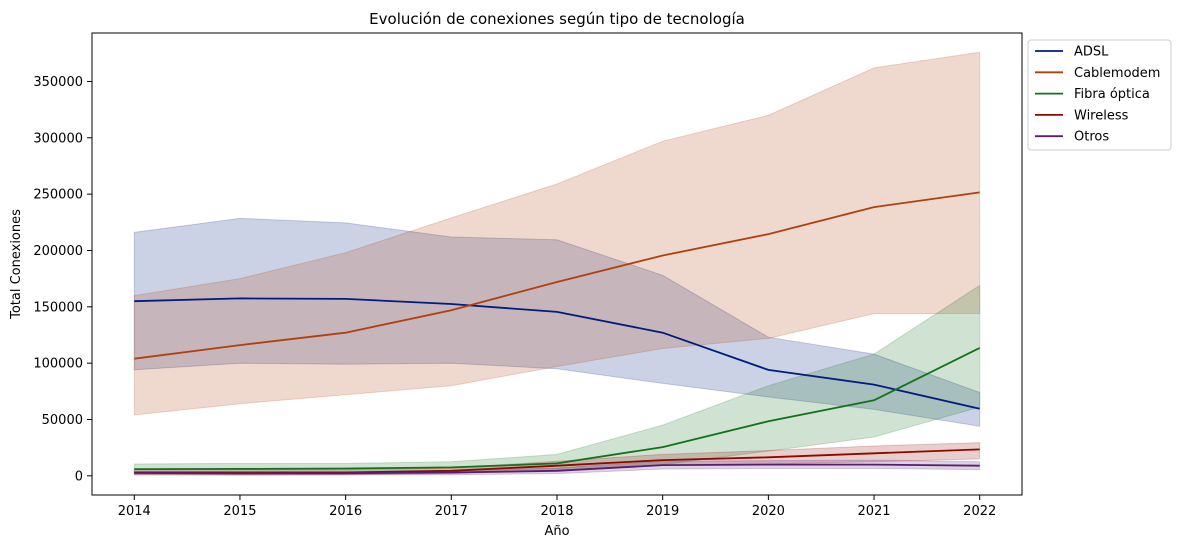 Image resolution: width=1181 pixels, height=548 pixels. Describe the element at coordinates (451, 511) in the screenshot. I see `x-tick-label-2017: 2017` at that location.